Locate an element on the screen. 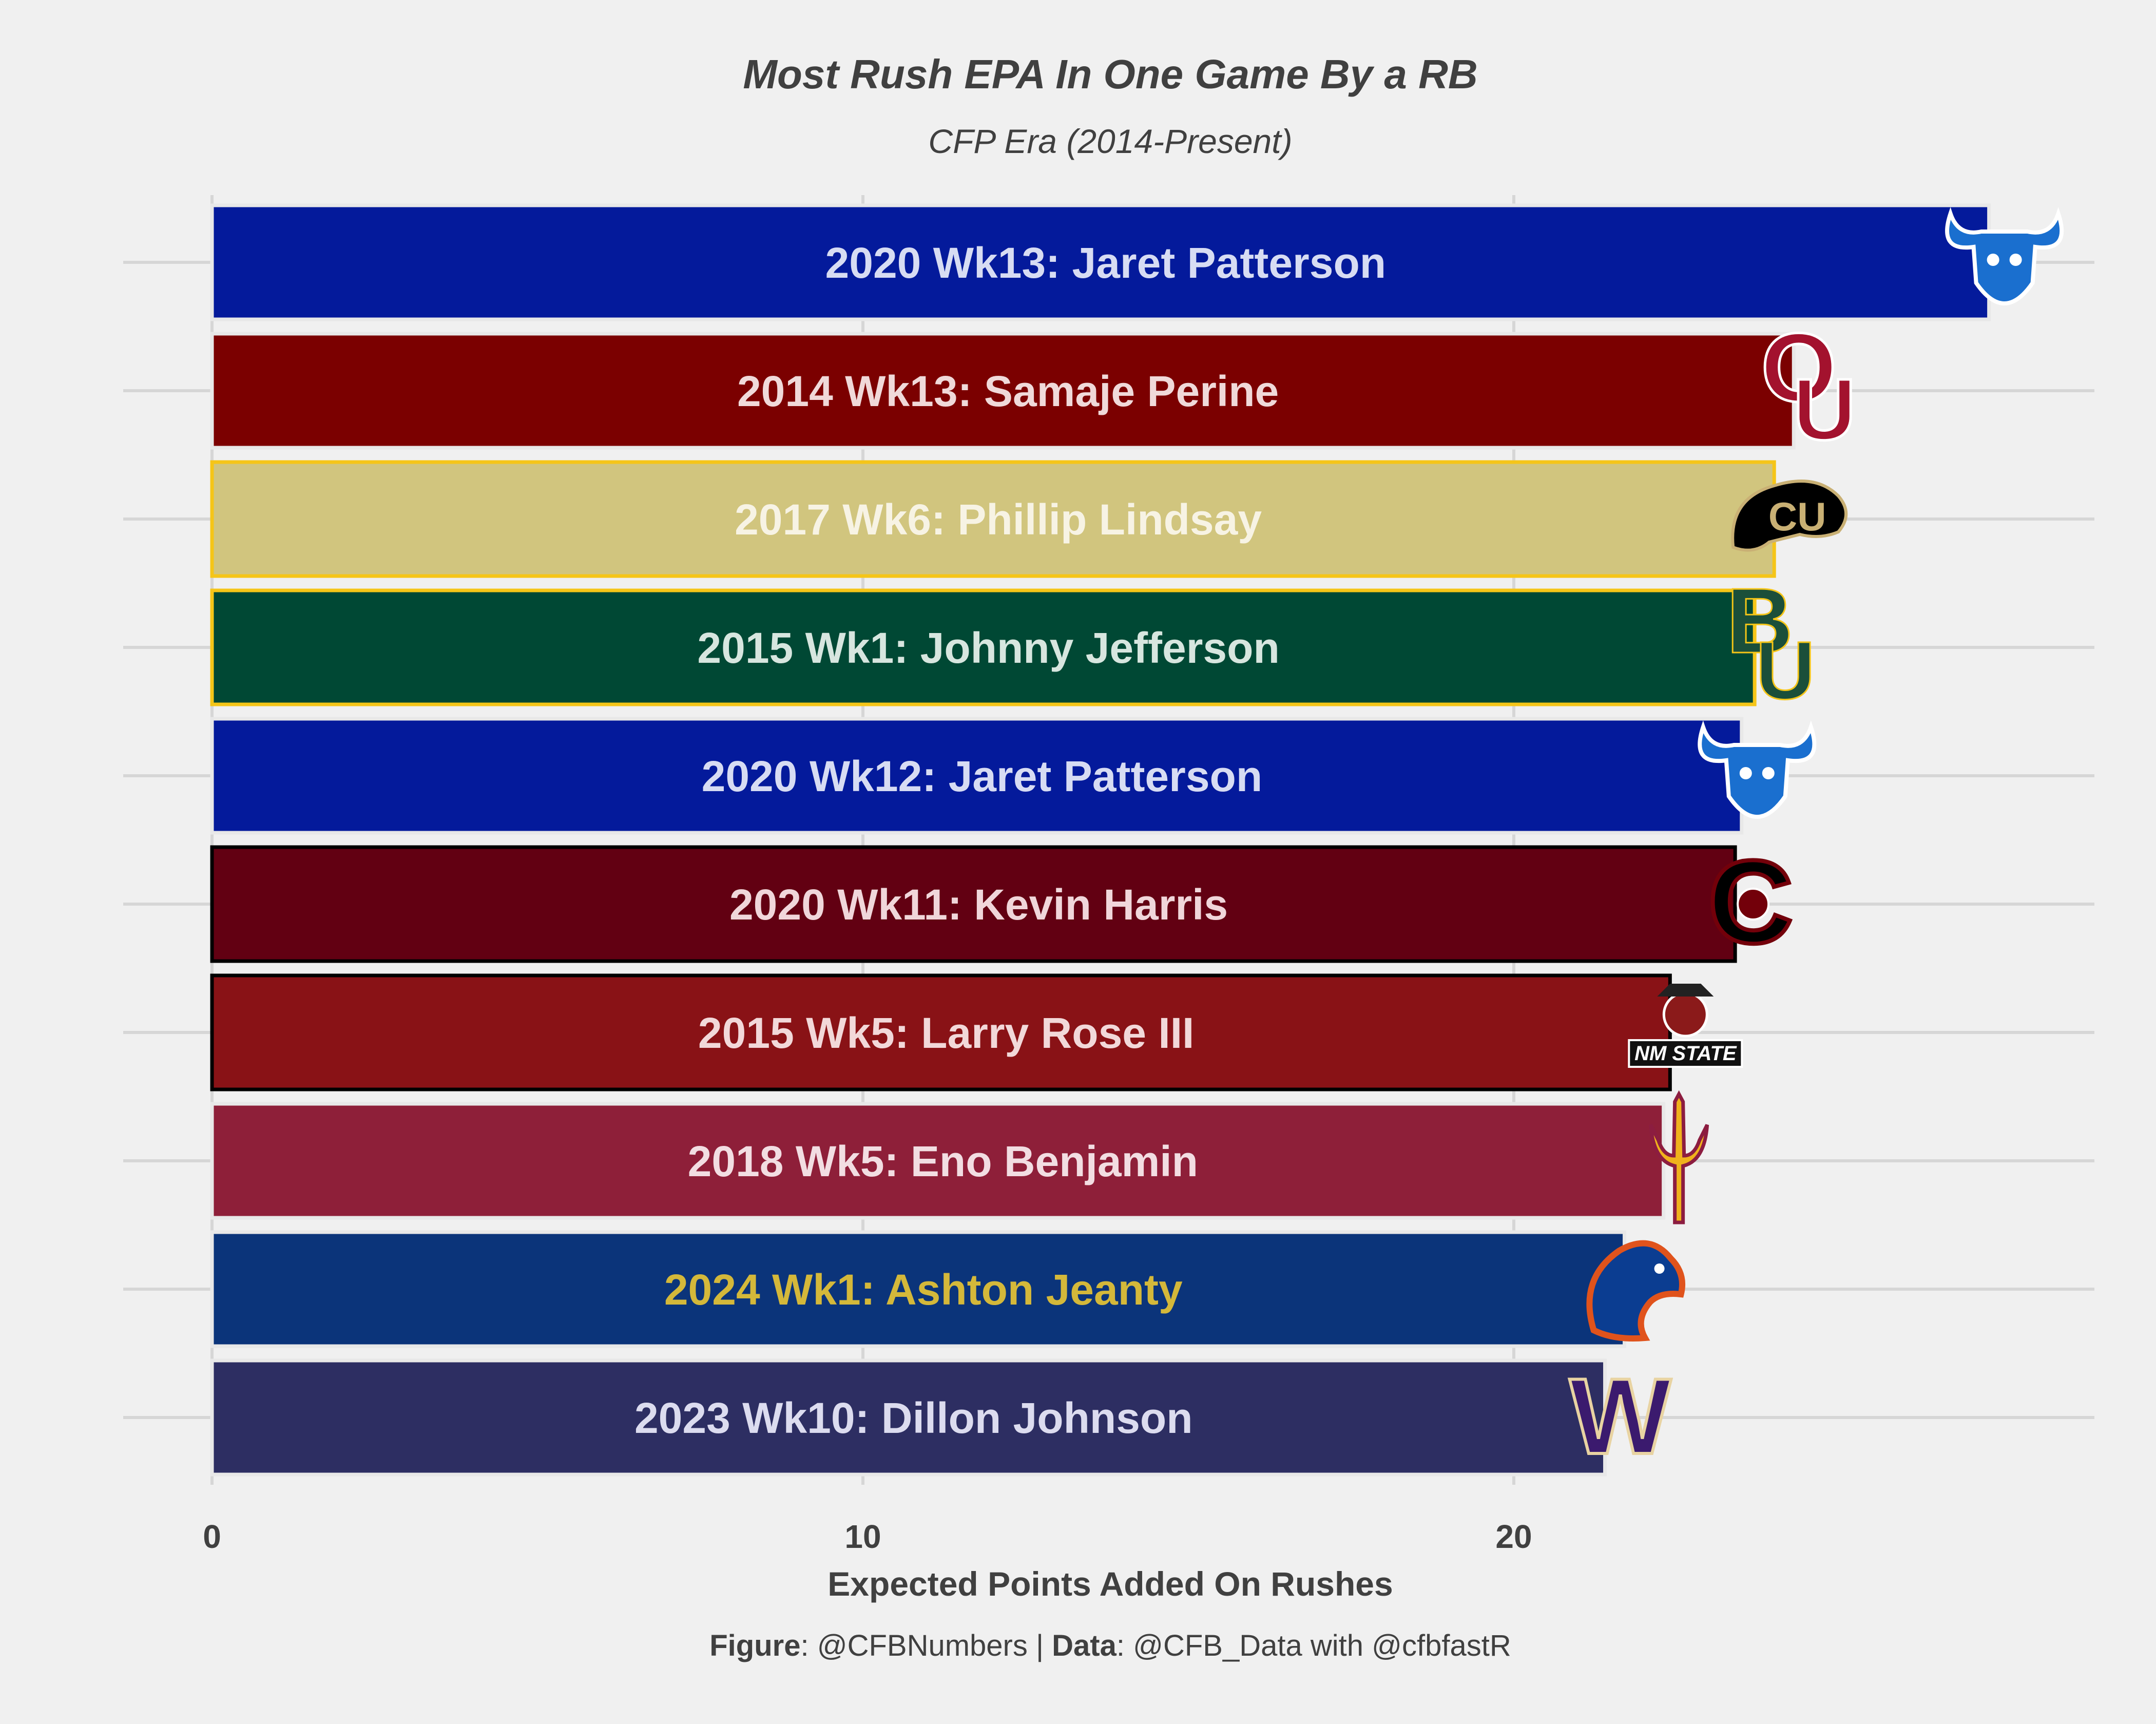 The height and width of the screenshot is (1724, 2156). baylor-logo-icon: BU is located at coordinates (1771, 643).